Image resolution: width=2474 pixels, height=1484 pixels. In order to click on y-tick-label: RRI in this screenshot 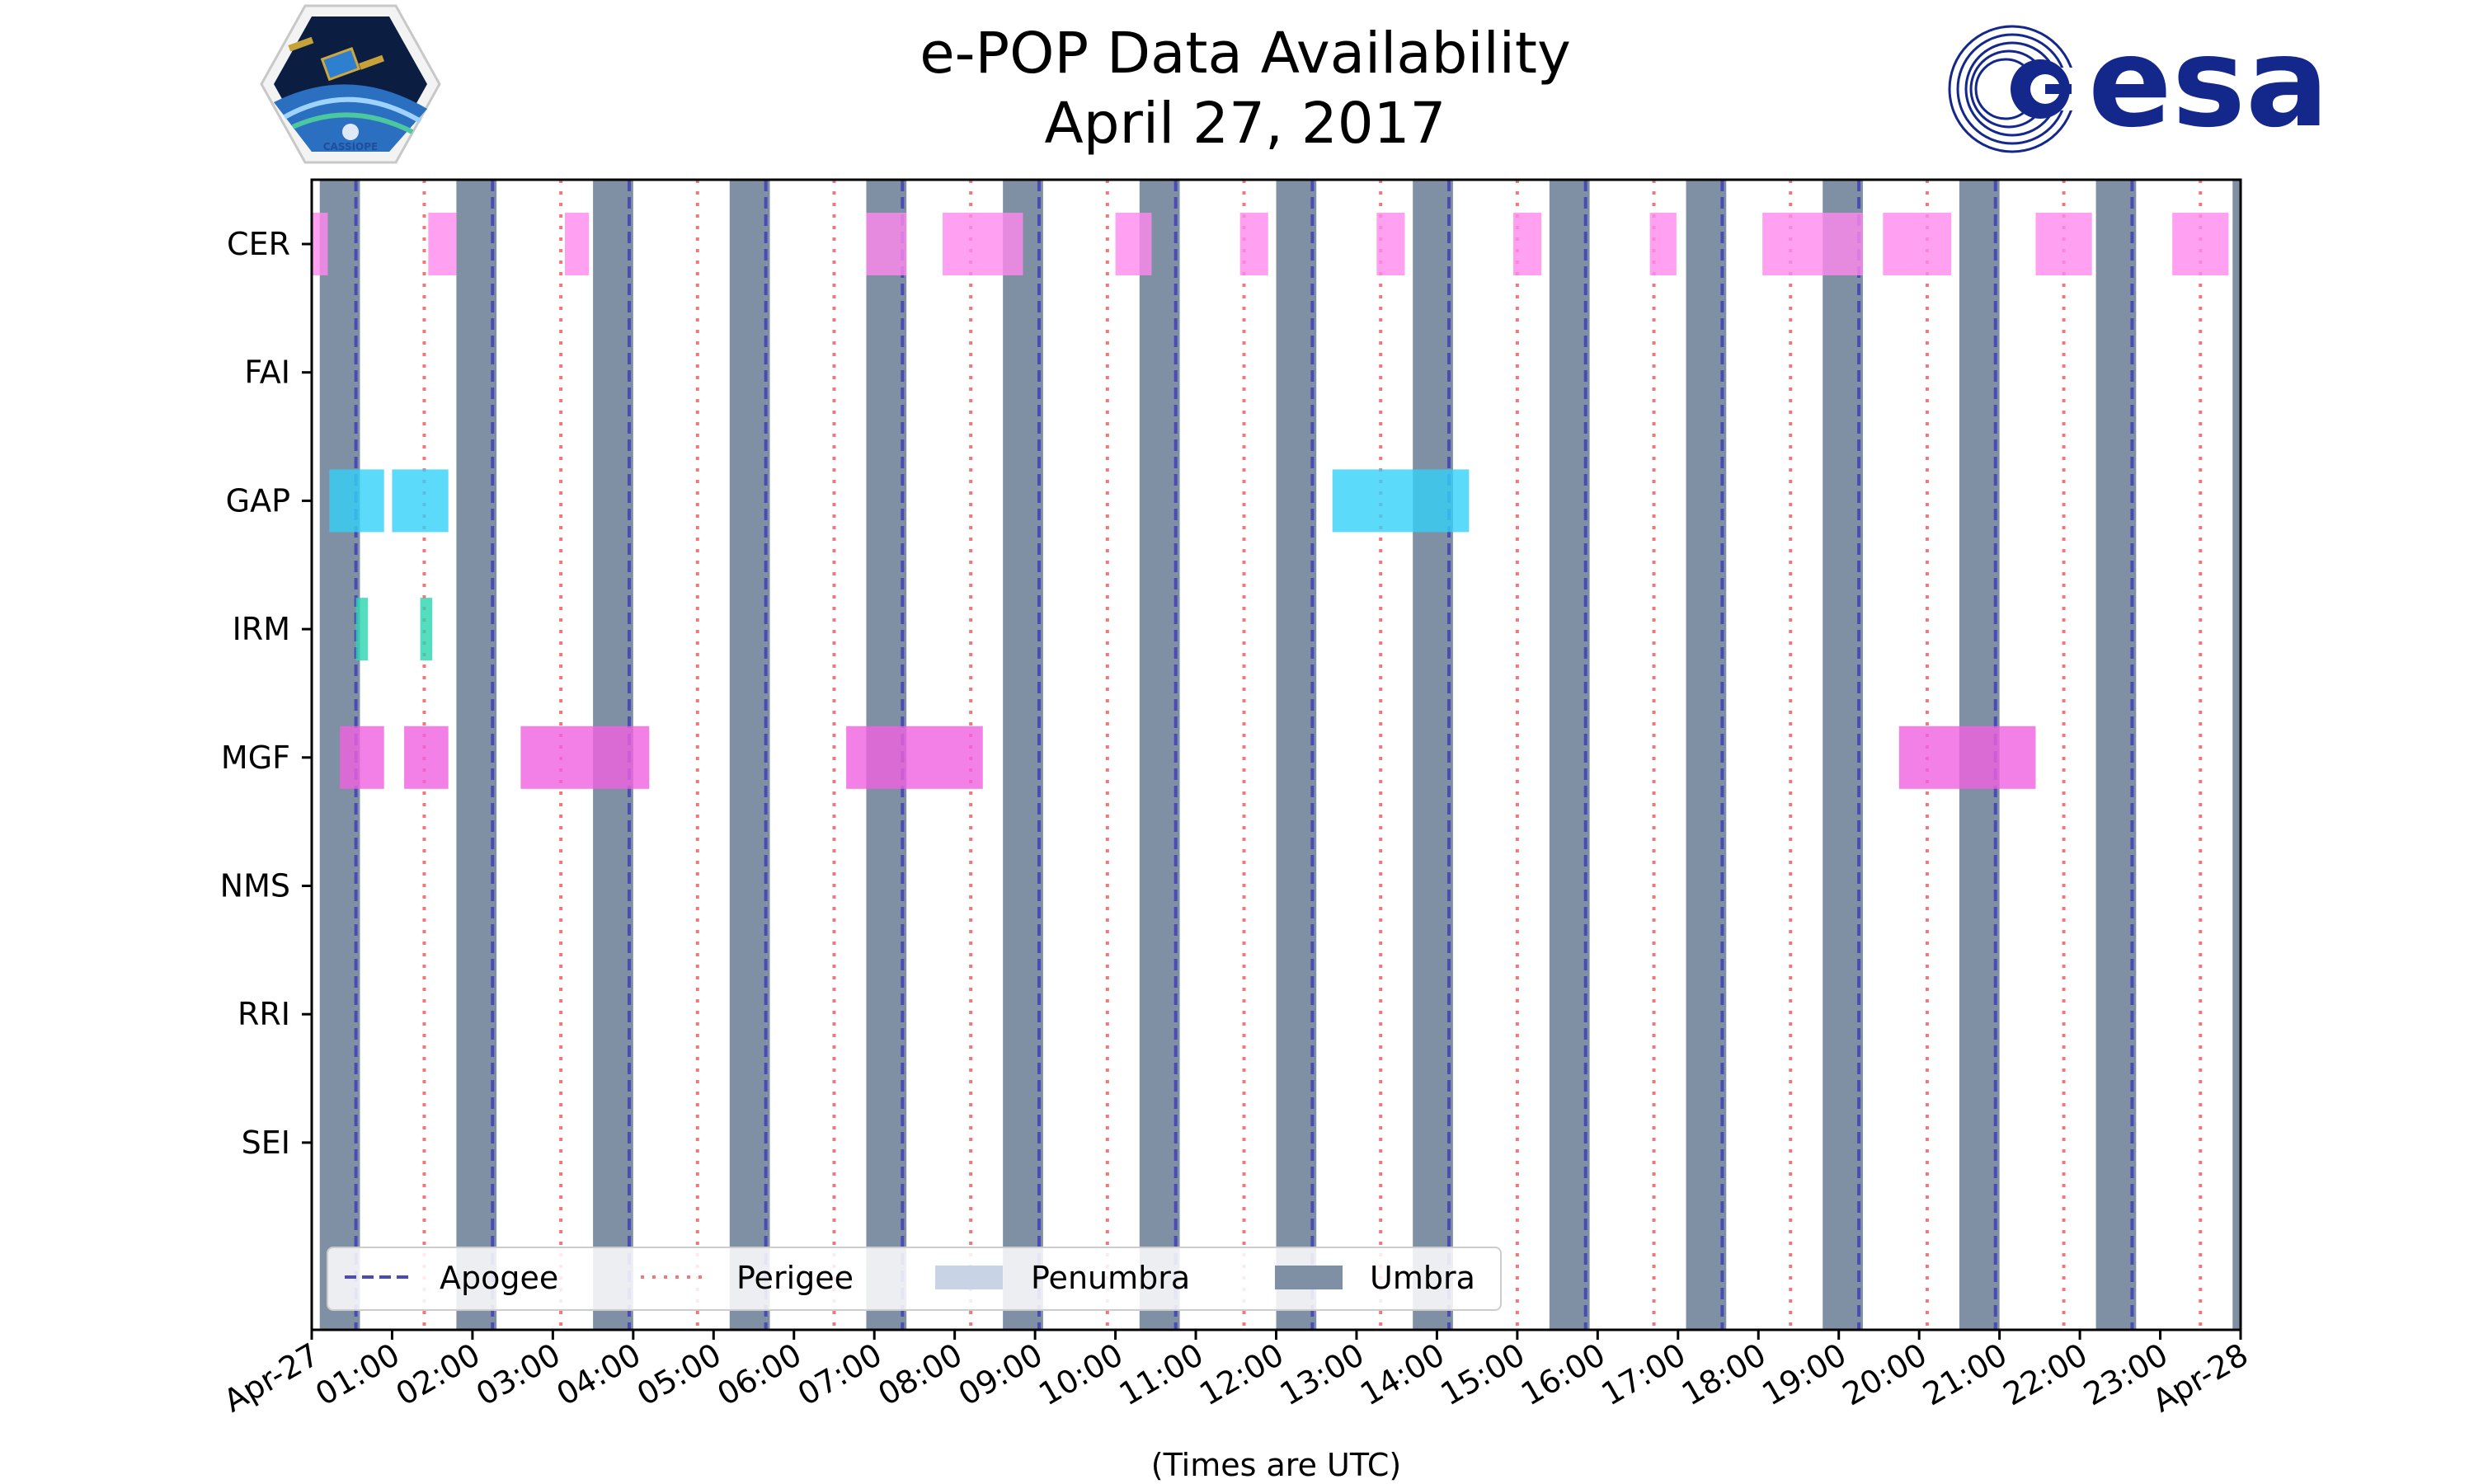, I will do `click(264, 1014)`.